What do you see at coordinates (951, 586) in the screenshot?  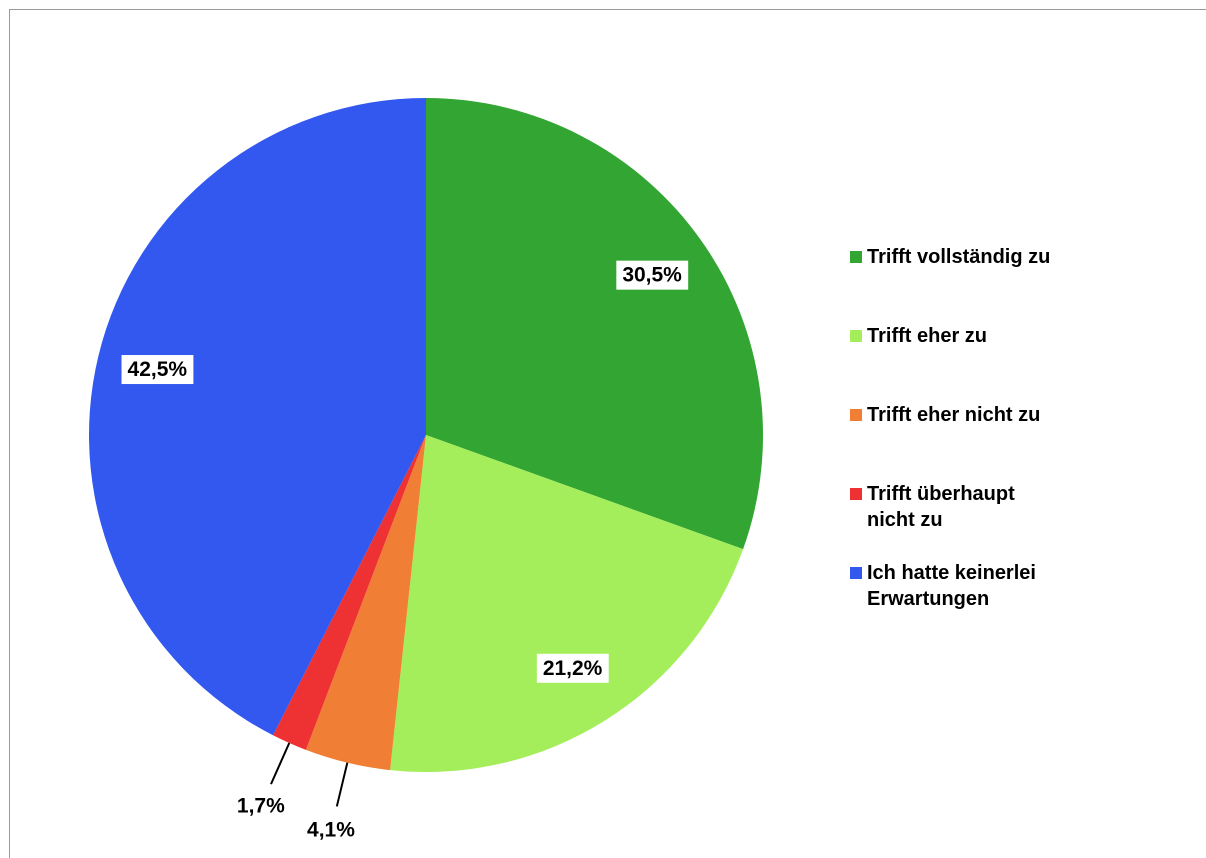 I see `legend-label: Ich hatte keinerlei Erwartungen` at bounding box center [951, 586].